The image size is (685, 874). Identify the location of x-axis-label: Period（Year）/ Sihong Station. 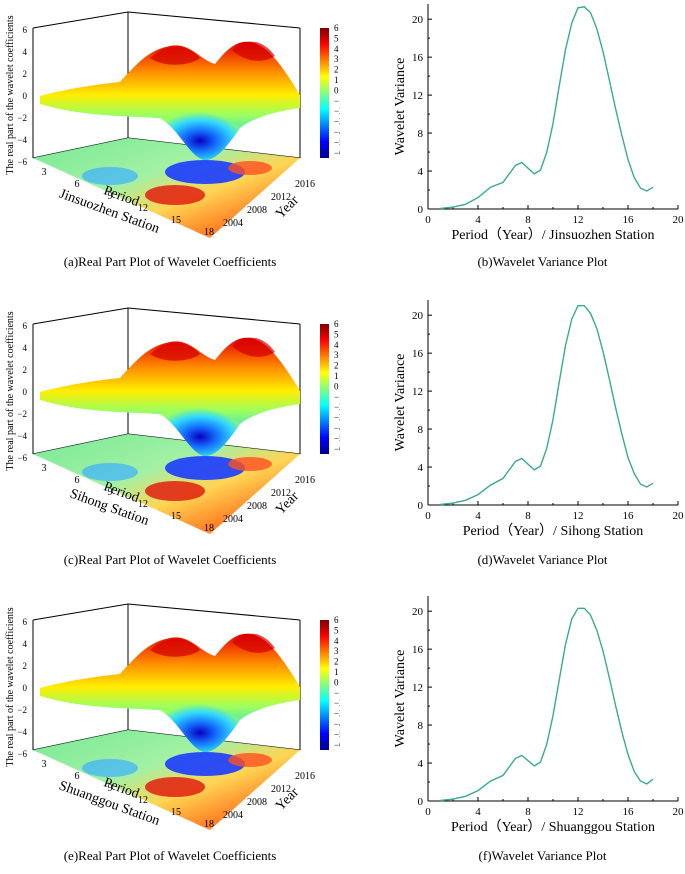
(553, 531).